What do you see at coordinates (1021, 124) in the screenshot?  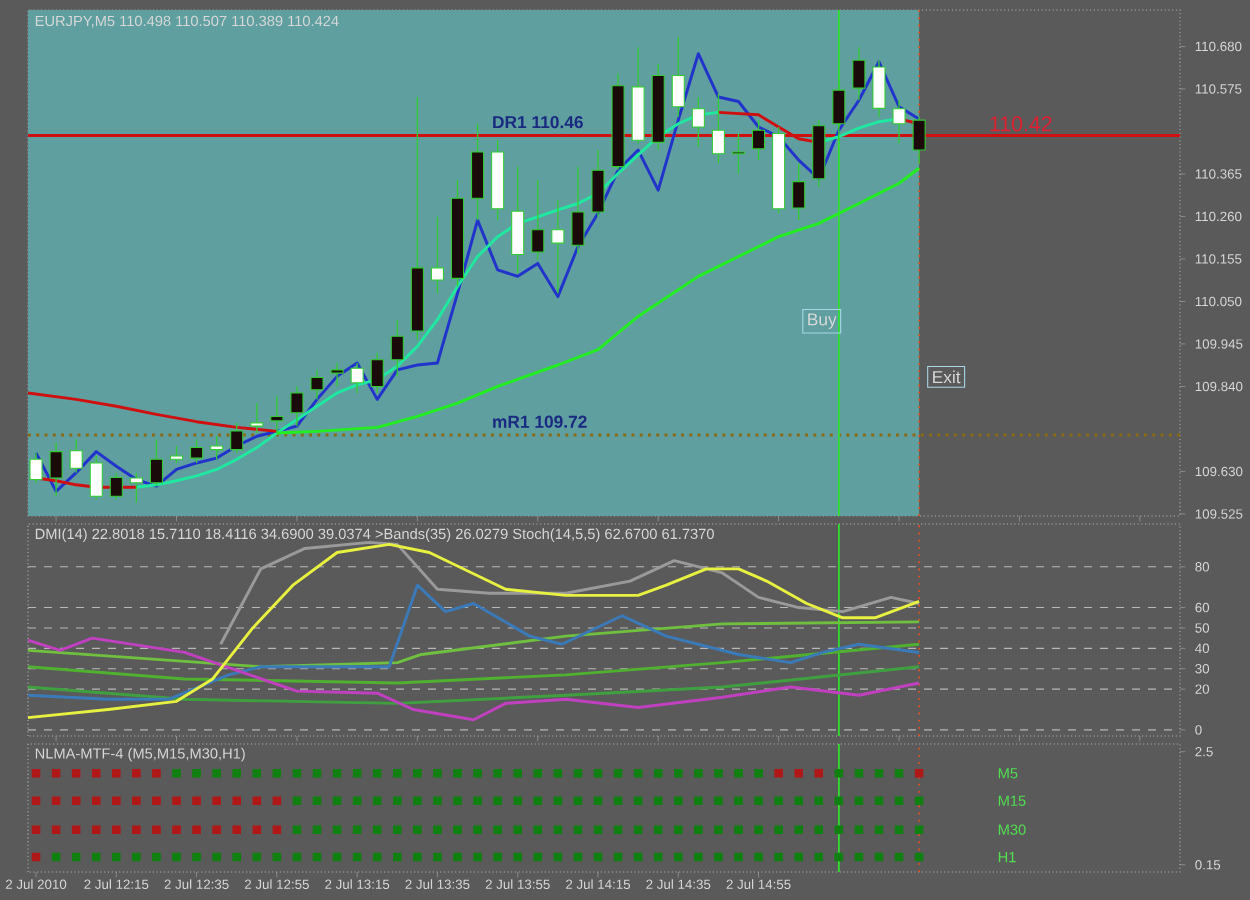 I see `annotation: 110.42` at bounding box center [1021, 124].